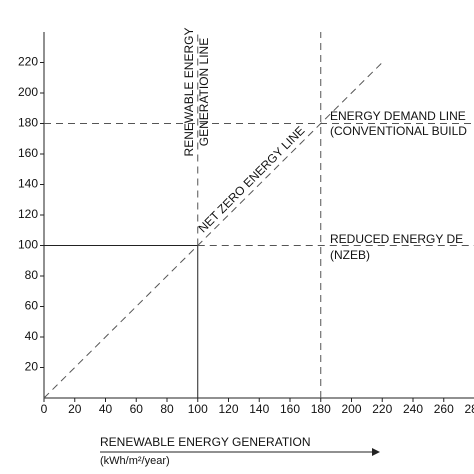  Describe the element at coordinates (28, 62) in the screenshot. I see `y-tick-label: 220` at that location.